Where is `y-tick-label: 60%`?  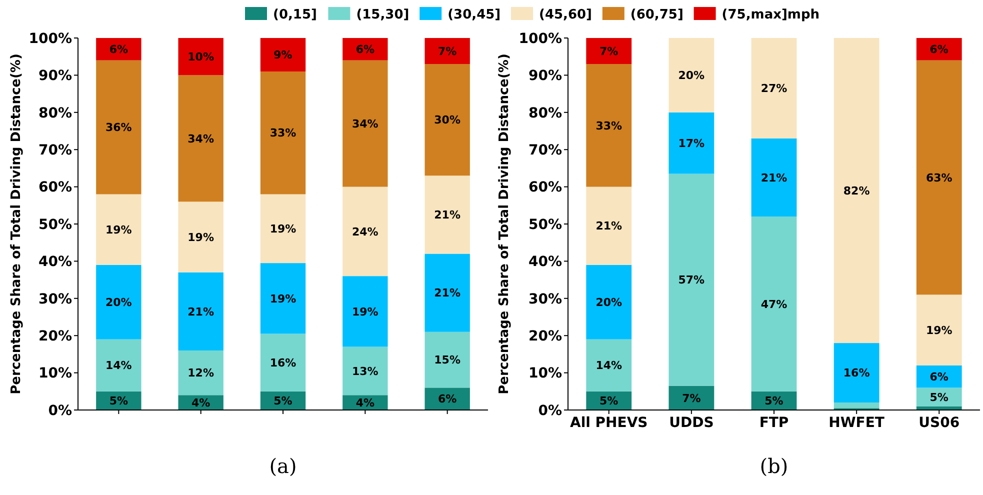
y-tick-label: 60% is located at coordinates (55, 188).